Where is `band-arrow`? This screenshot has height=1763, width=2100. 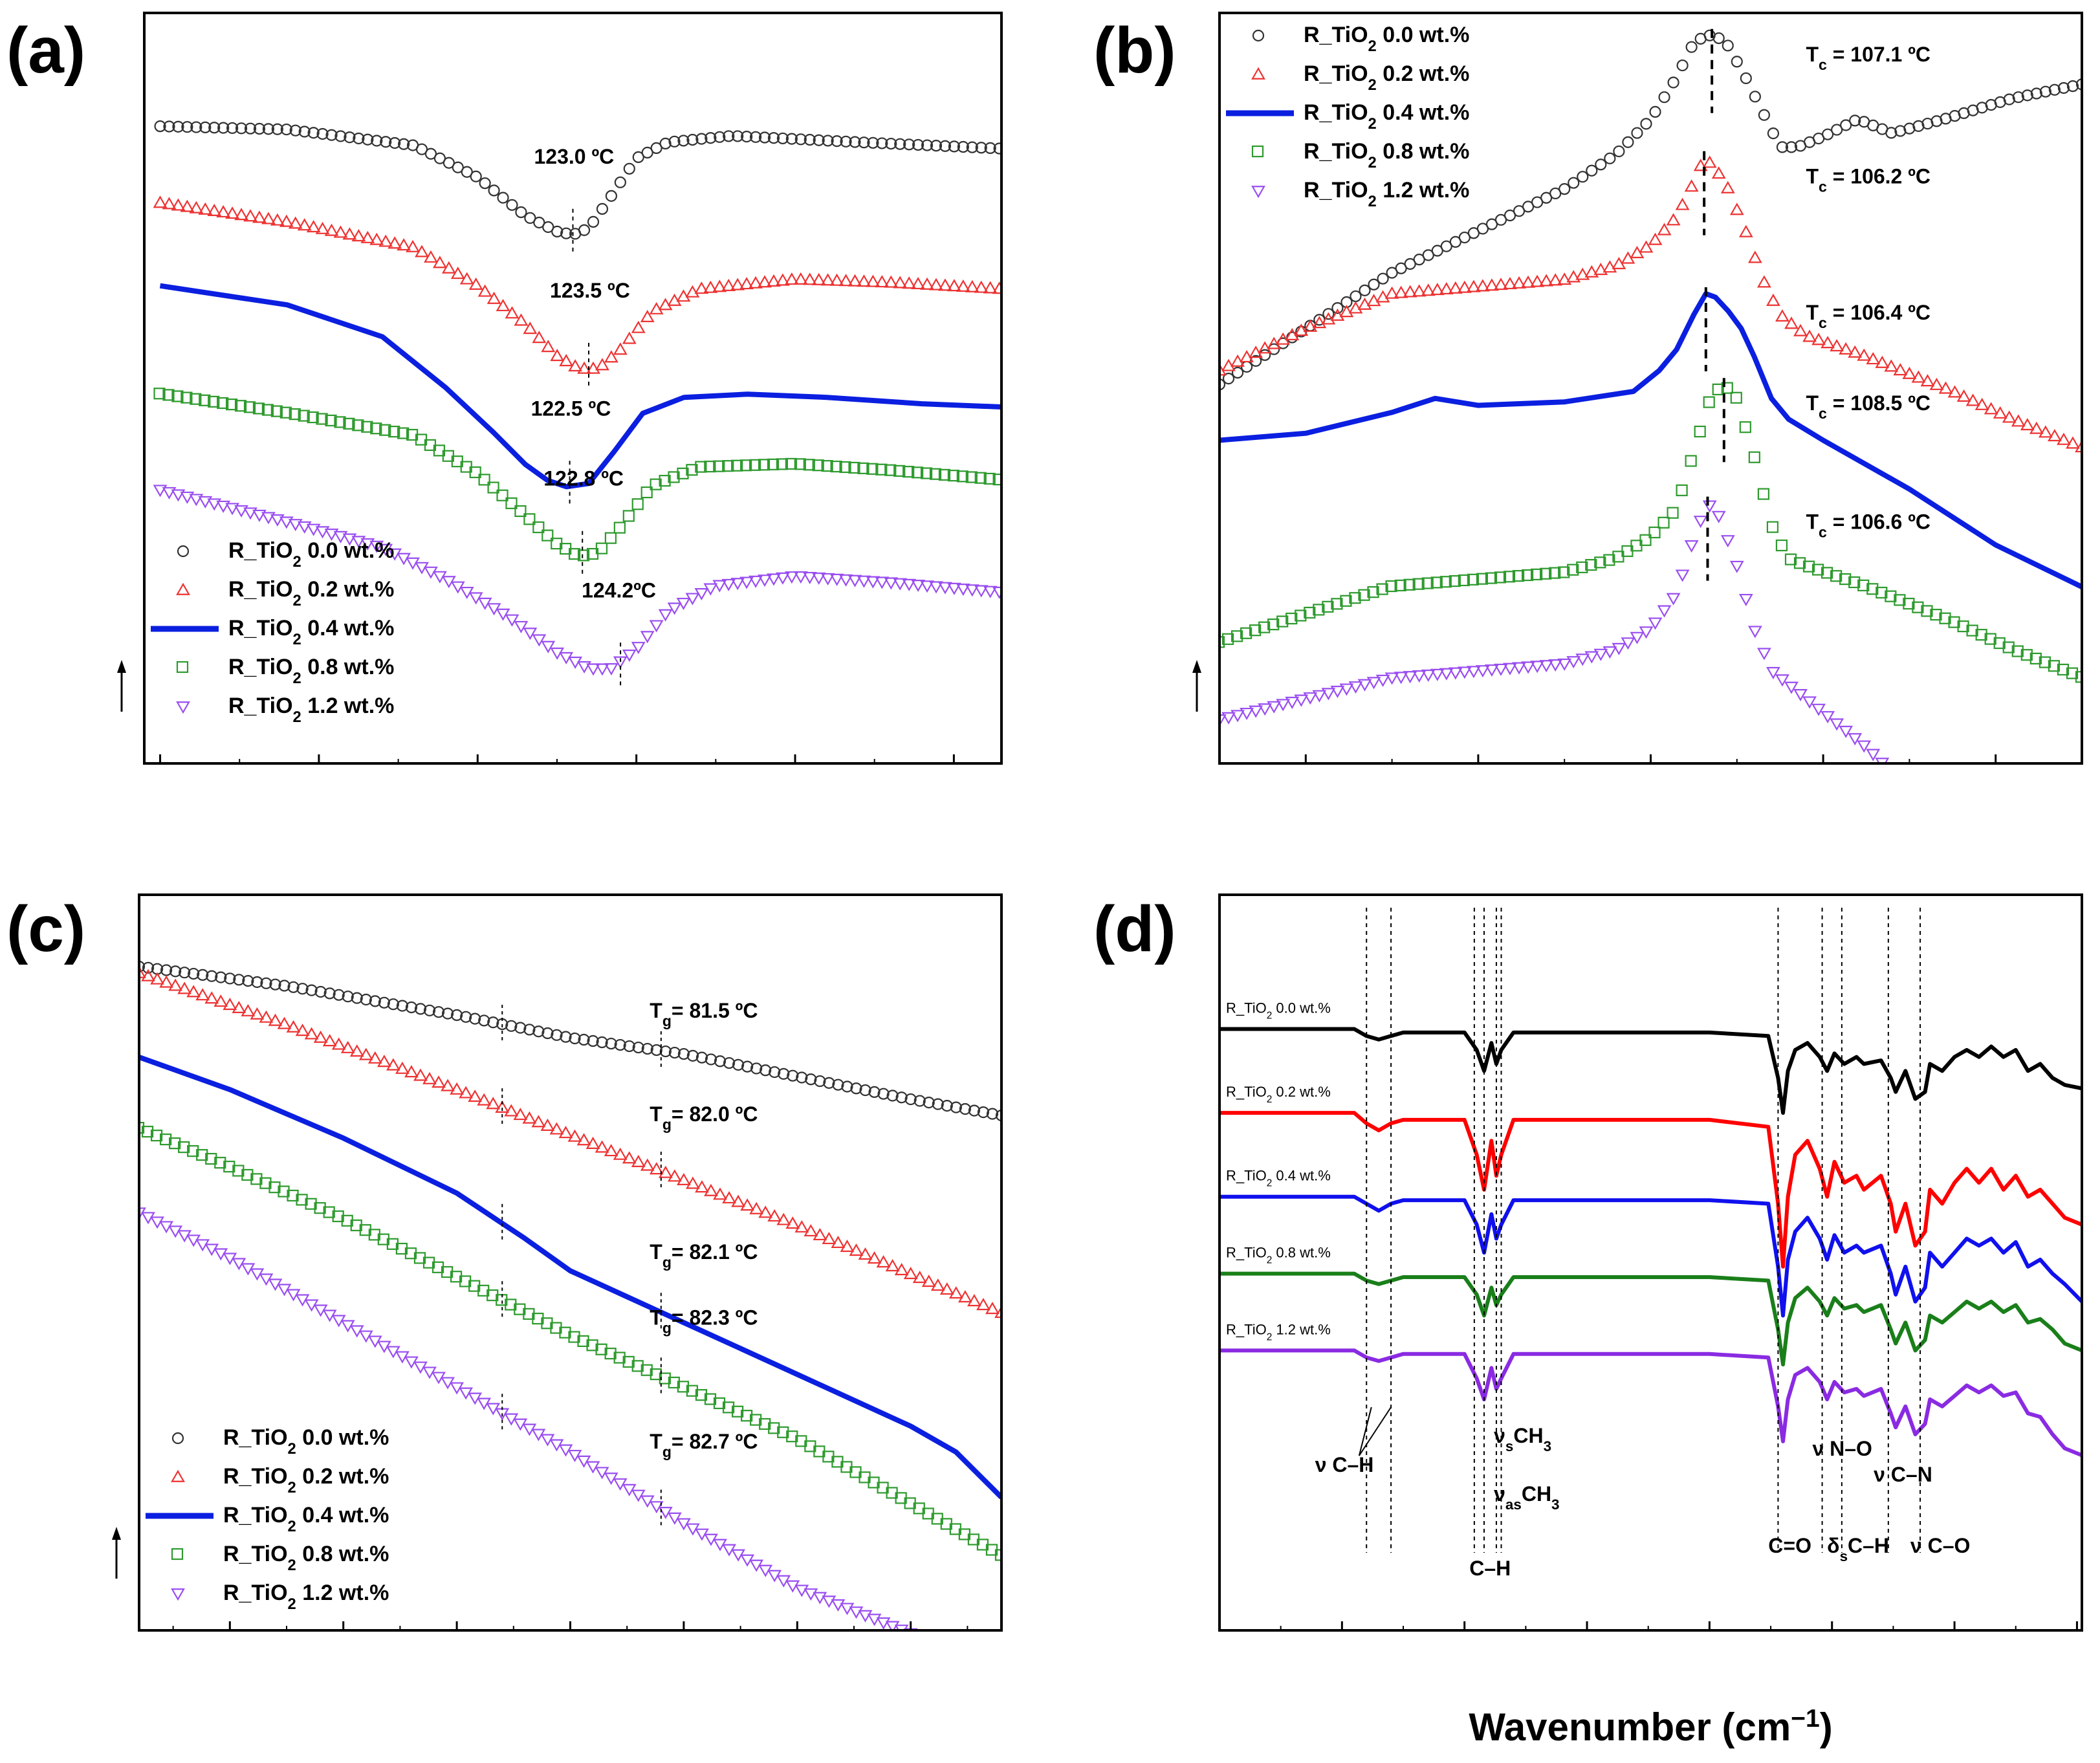 band-arrow is located at coordinates (1365, 1432).